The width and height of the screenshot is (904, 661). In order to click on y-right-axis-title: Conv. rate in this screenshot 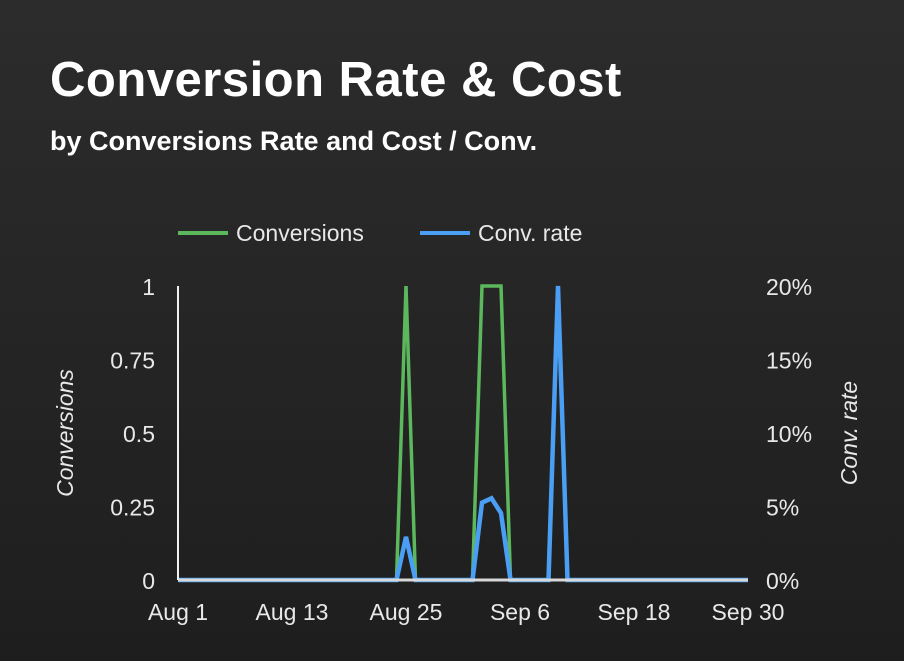, I will do `click(849, 433)`.